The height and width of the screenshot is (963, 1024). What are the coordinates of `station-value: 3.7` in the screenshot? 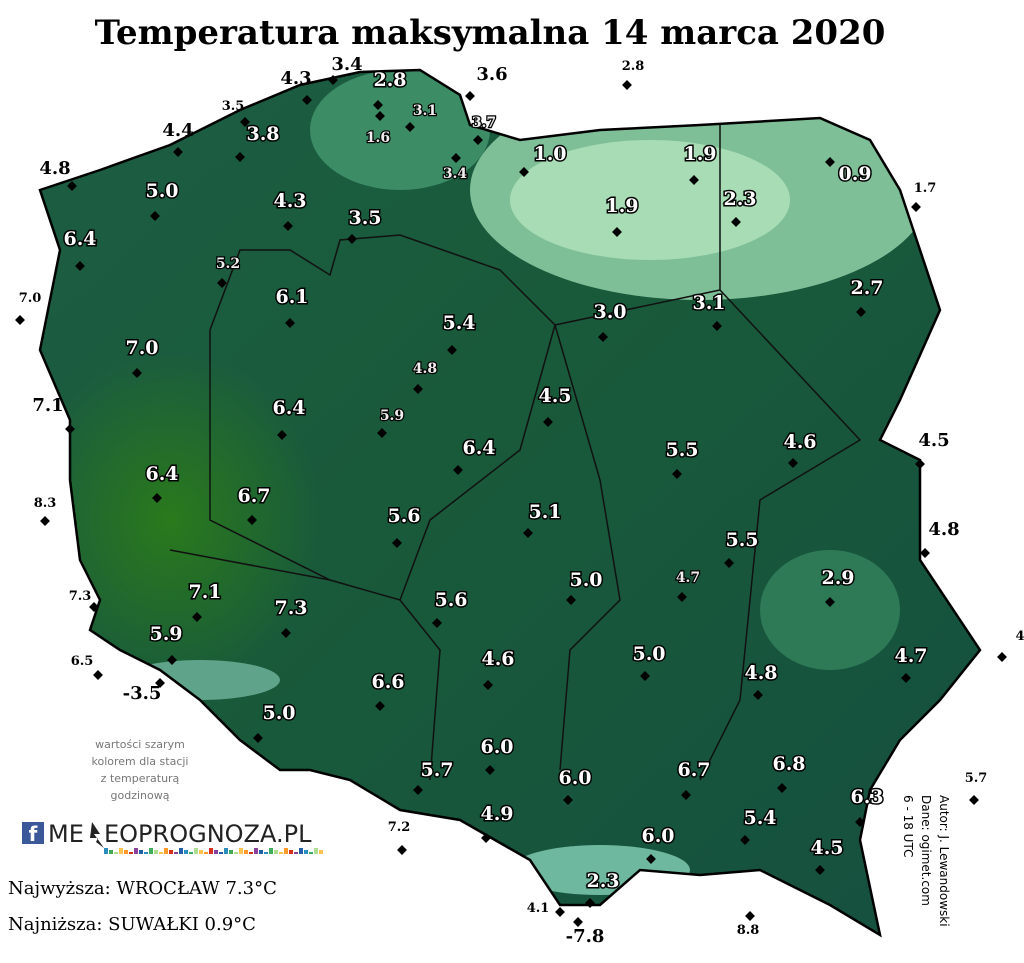 It's located at (484, 123).